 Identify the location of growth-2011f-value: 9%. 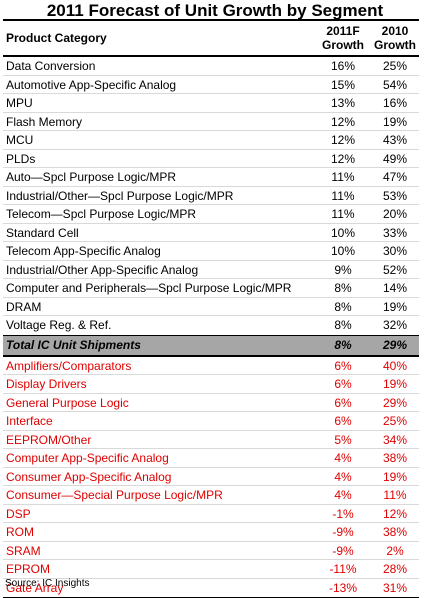
(343, 269).